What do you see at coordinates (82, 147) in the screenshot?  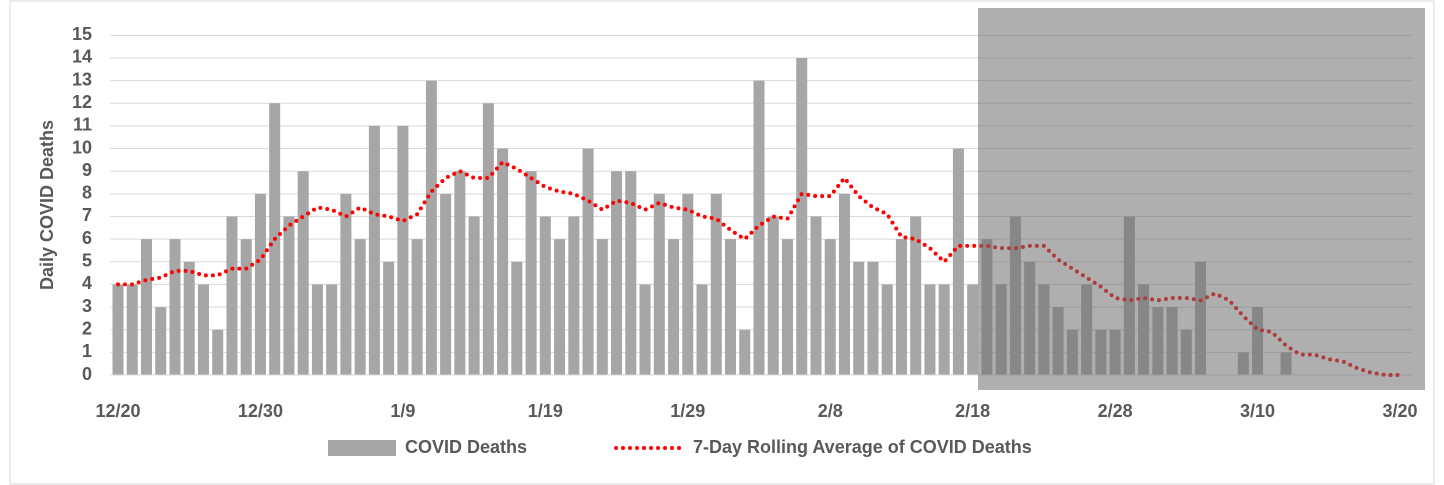 I see `y-tick-label: 10` at bounding box center [82, 147].